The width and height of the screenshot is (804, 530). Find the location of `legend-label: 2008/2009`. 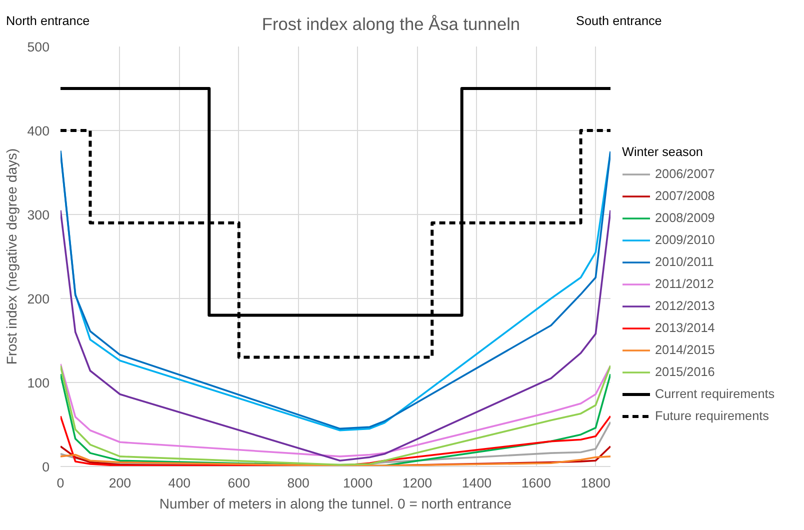

legend-label: 2008/2009 is located at coordinates (685, 218).